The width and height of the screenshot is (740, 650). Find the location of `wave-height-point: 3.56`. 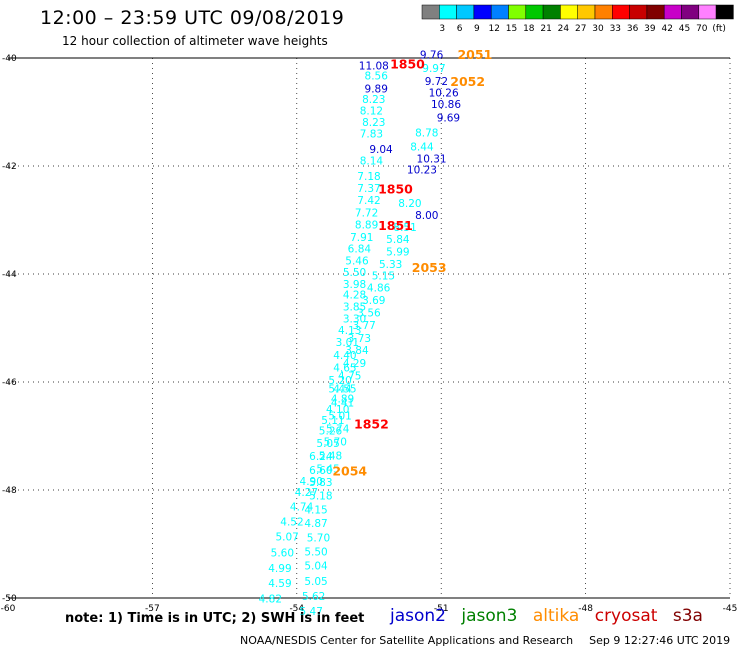

wave-height-point: 3.56 is located at coordinates (369, 313).